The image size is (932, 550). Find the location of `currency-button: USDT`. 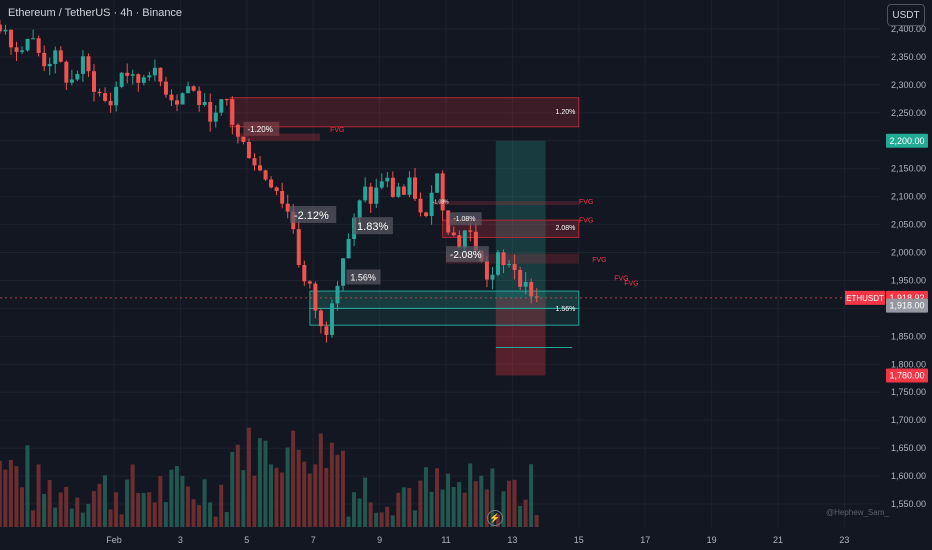

currency-button: USDT is located at coordinates (906, 15).